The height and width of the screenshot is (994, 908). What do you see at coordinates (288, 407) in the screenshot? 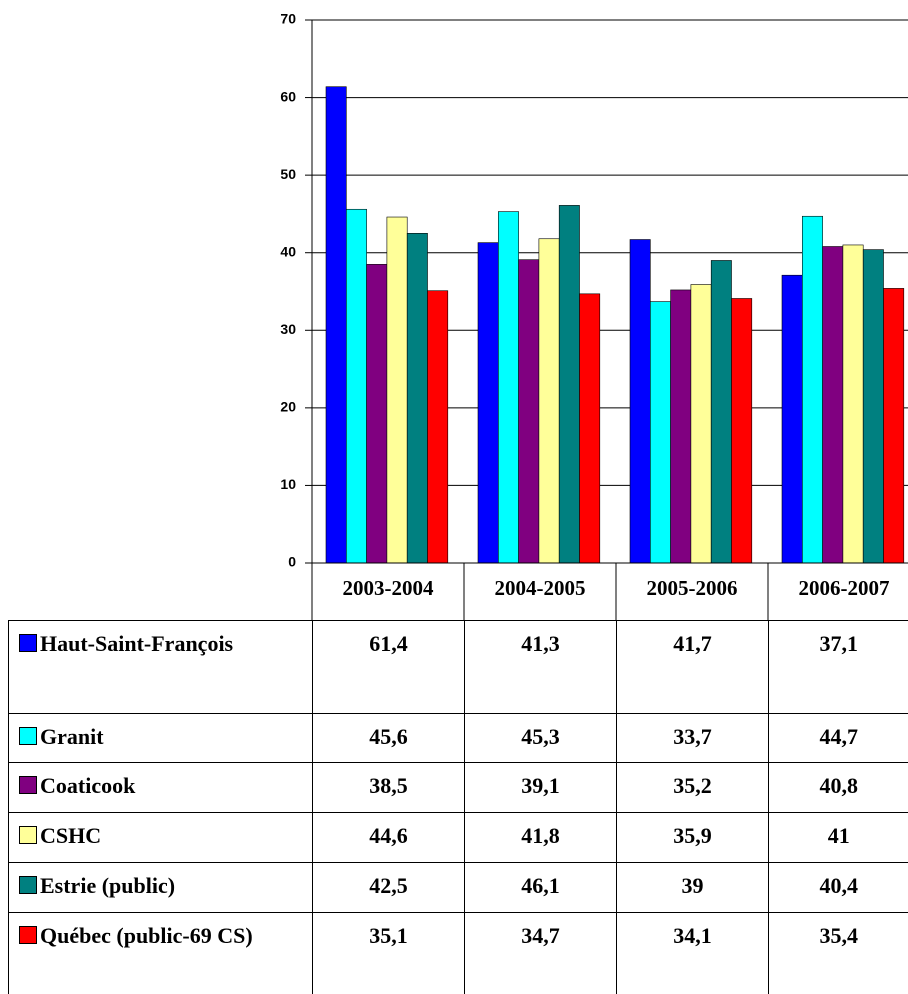
I see `y-tick-label: 20` at bounding box center [288, 407].